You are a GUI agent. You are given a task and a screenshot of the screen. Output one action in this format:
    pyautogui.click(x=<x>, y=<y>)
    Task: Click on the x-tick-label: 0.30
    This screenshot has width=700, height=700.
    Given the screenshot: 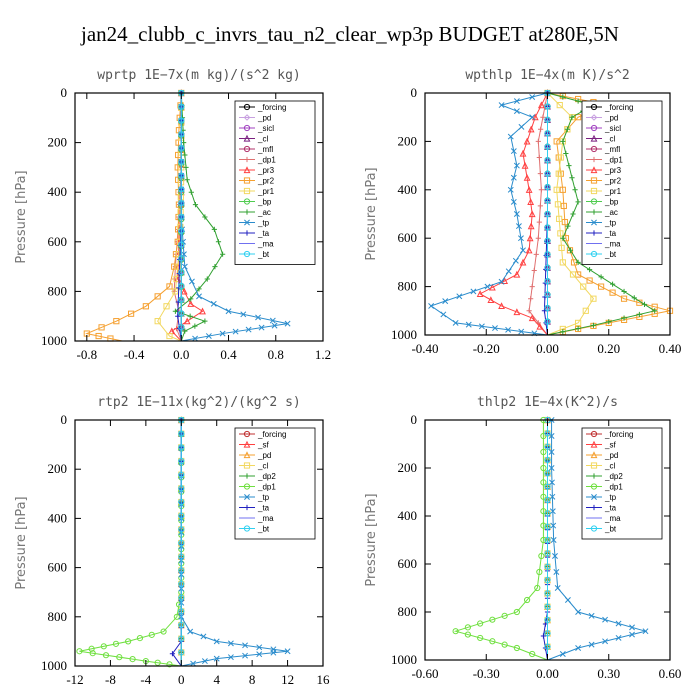 What is the action you would take?
    pyautogui.click(x=608, y=673)
    